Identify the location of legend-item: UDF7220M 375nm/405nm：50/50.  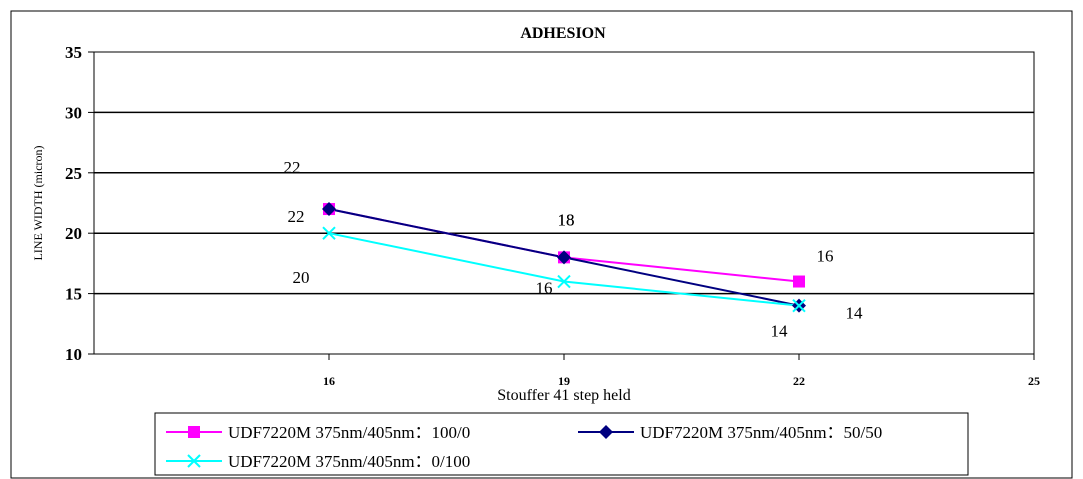
(730, 432).